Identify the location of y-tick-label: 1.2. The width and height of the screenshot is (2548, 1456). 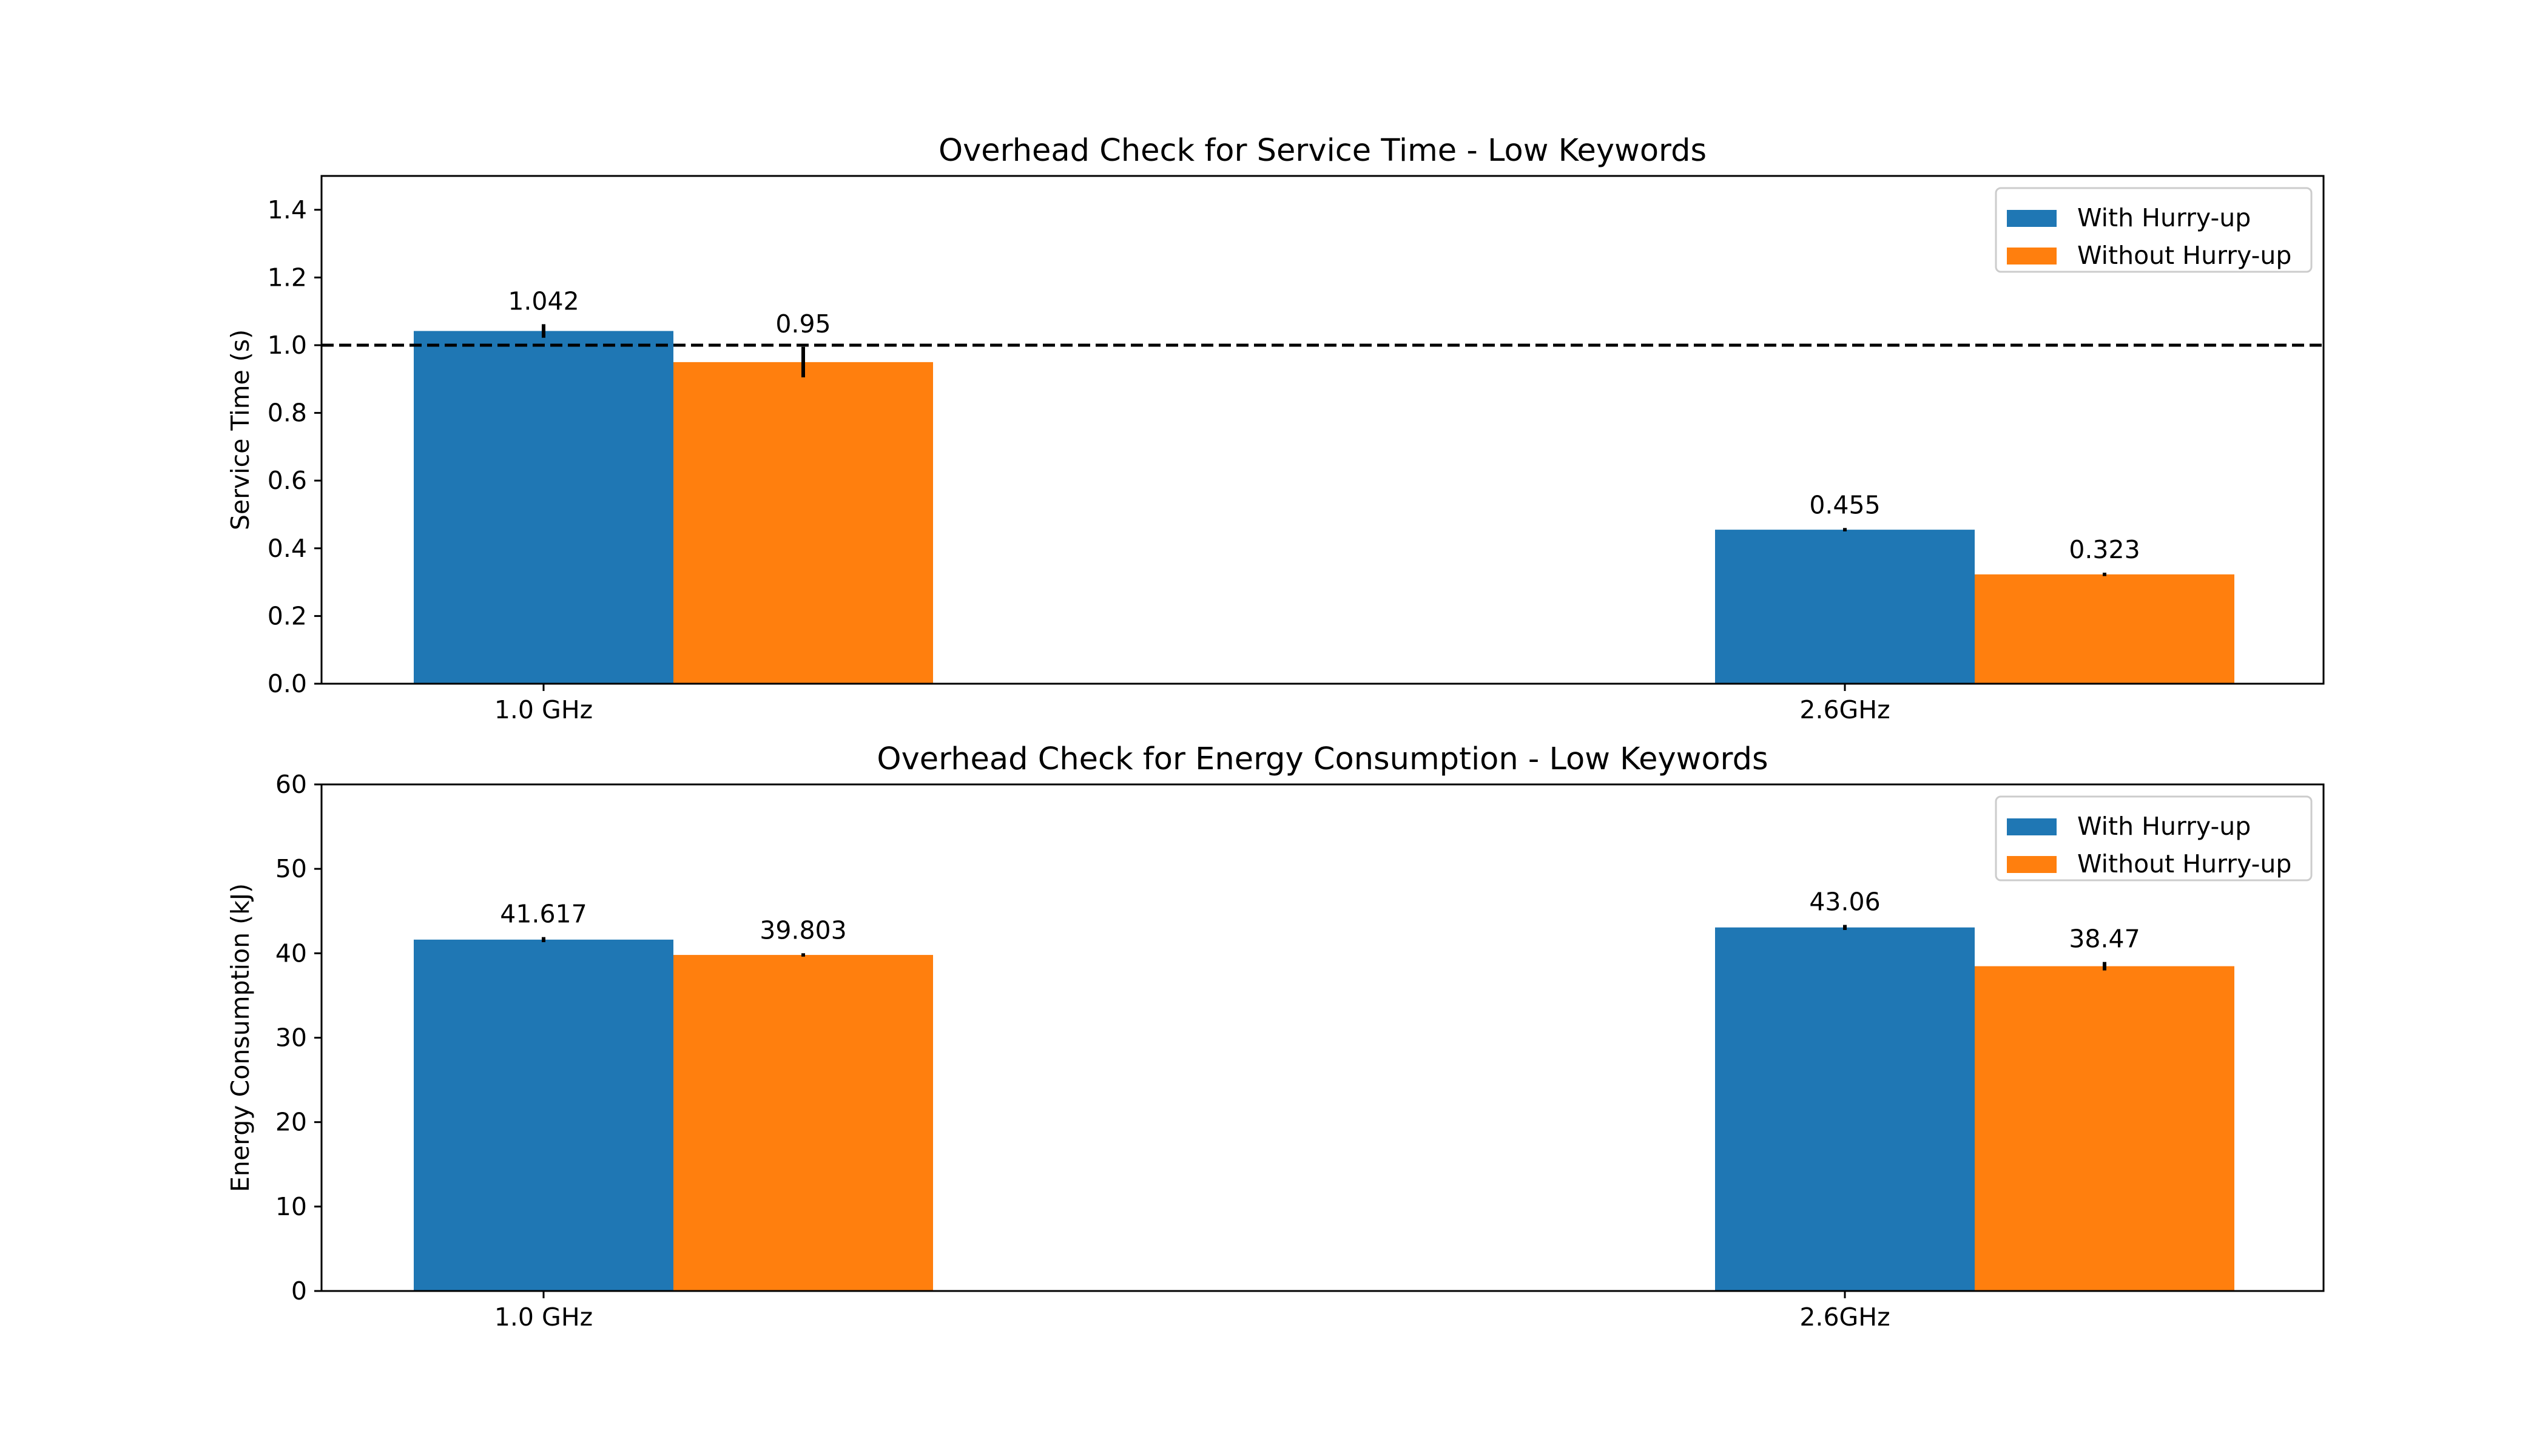
(287, 277).